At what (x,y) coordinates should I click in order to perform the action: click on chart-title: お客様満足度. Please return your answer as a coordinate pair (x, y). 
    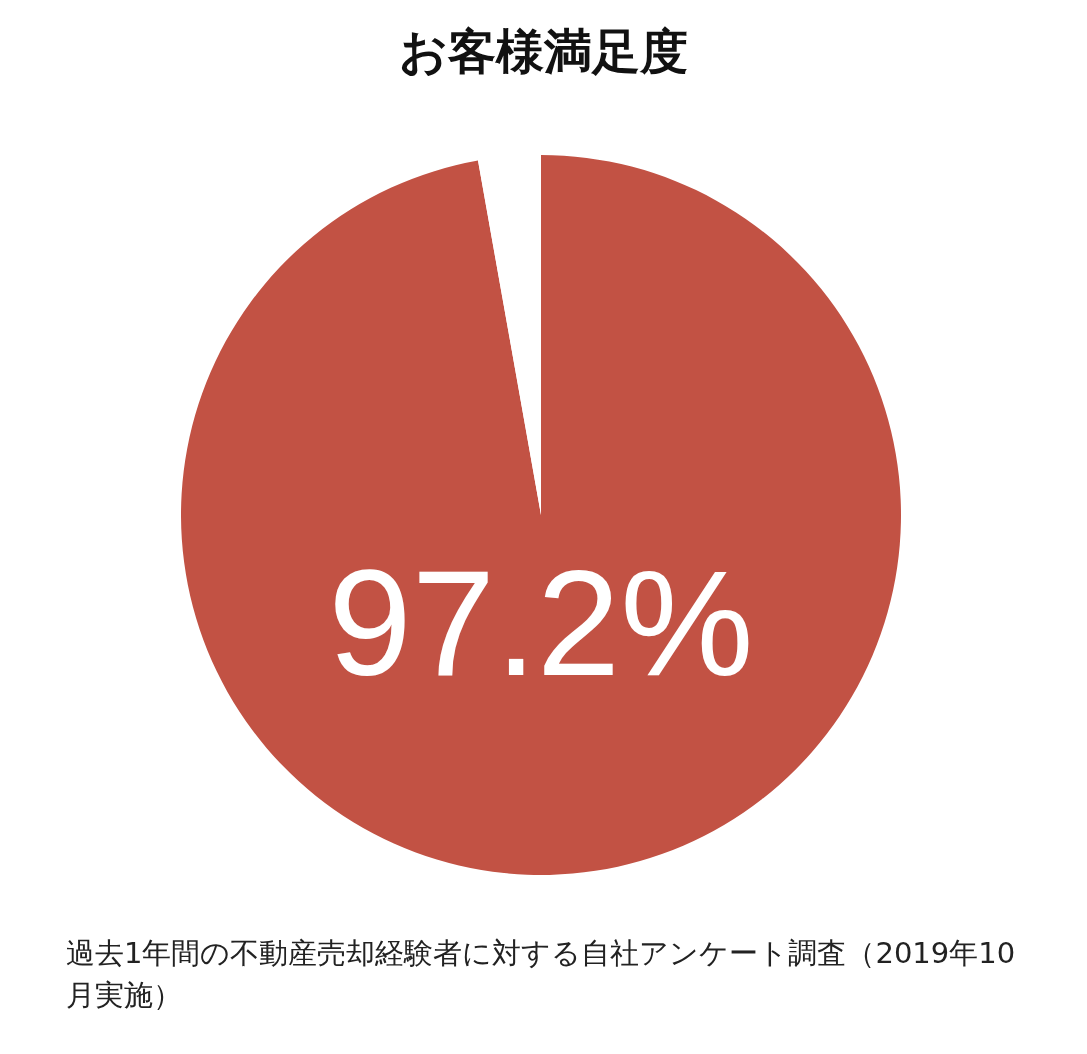
    Looking at the image, I should click on (543, 51).